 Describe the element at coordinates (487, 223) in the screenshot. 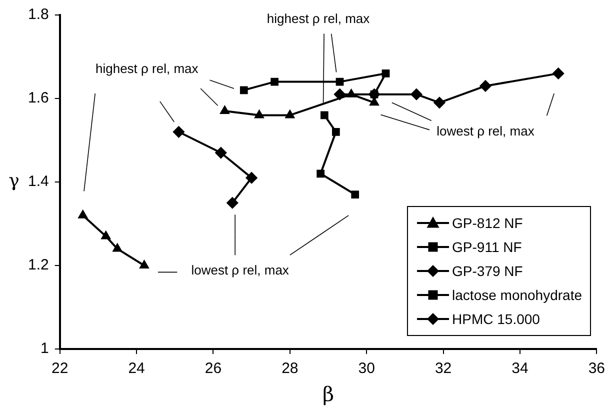

I see `legend-label: GP-812 NF` at that location.